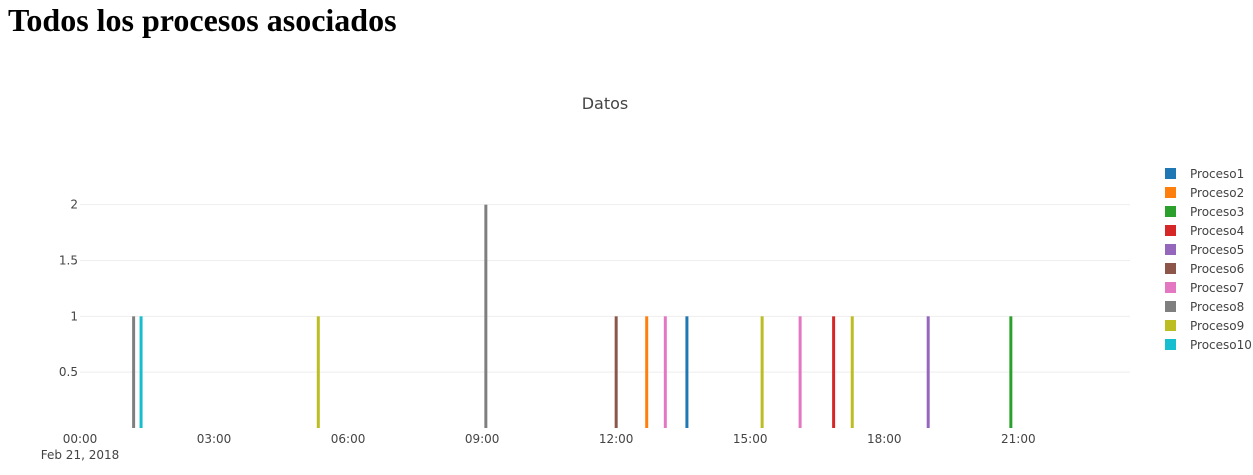 The image size is (1253, 475). I want to click on legend-label: Proceso9, so click(1217, 326).